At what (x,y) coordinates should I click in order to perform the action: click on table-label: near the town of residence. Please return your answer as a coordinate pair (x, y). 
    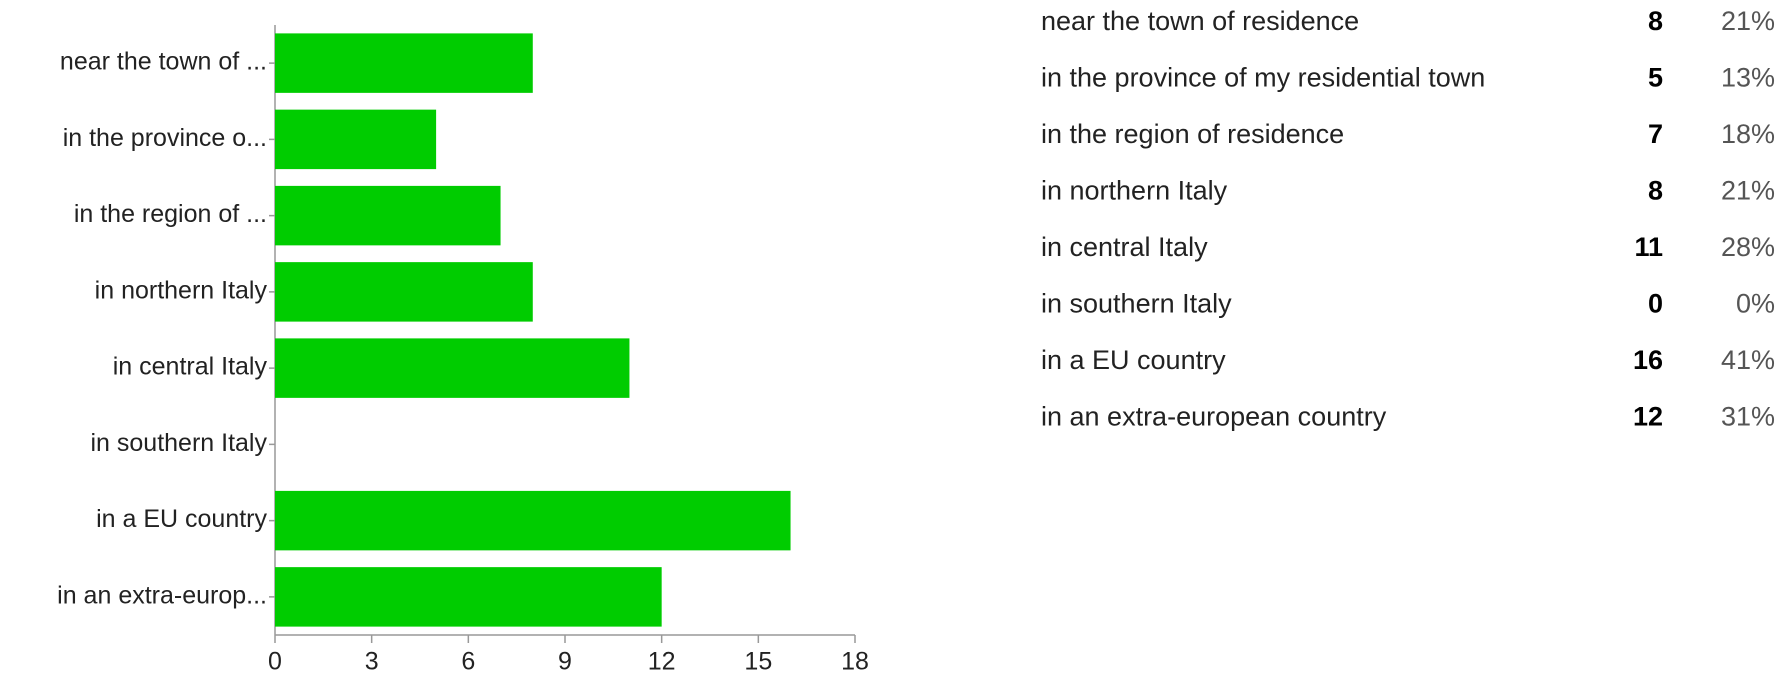
    Looking at the image, I should click on (1200, 21).